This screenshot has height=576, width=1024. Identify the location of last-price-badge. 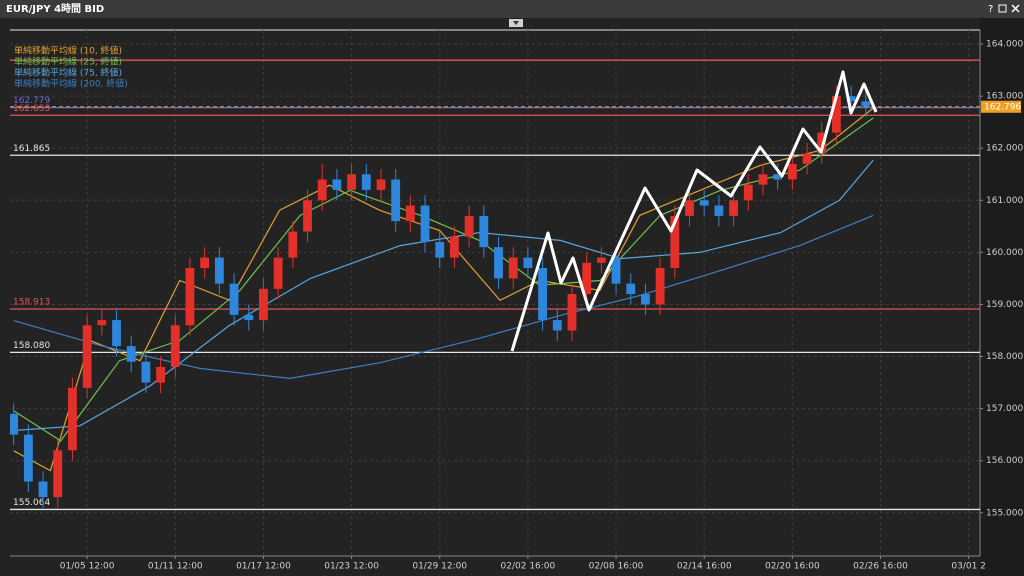
(1001, 106).